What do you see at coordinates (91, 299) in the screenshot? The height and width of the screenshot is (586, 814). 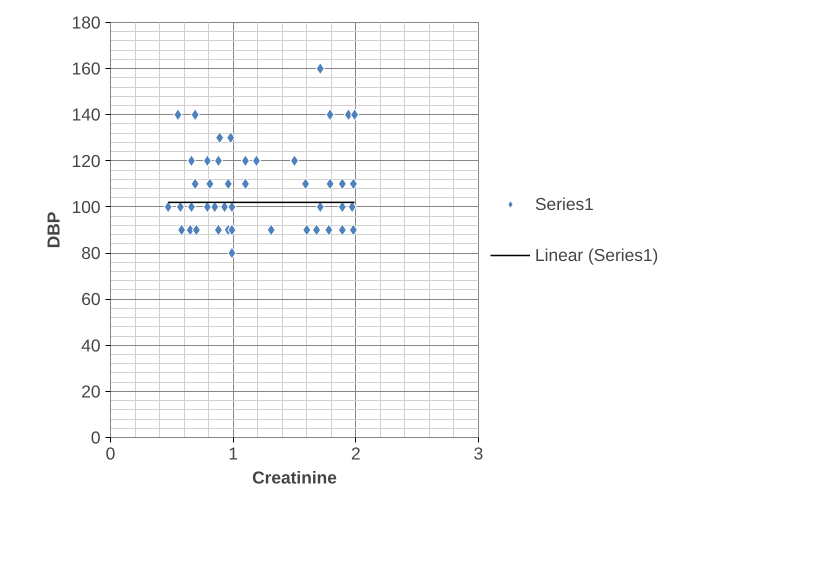 I see `y-tick-label: 60` at bounding box center [91, 299].